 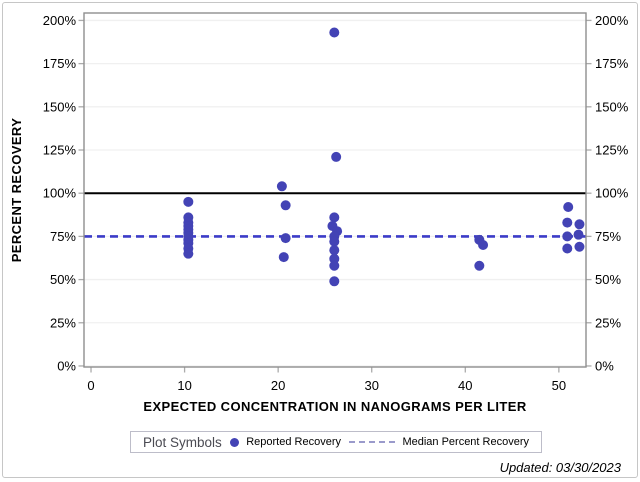 I want to click on y-axis-title: PERCENT RECOVERY, so click(x=16, y=190).